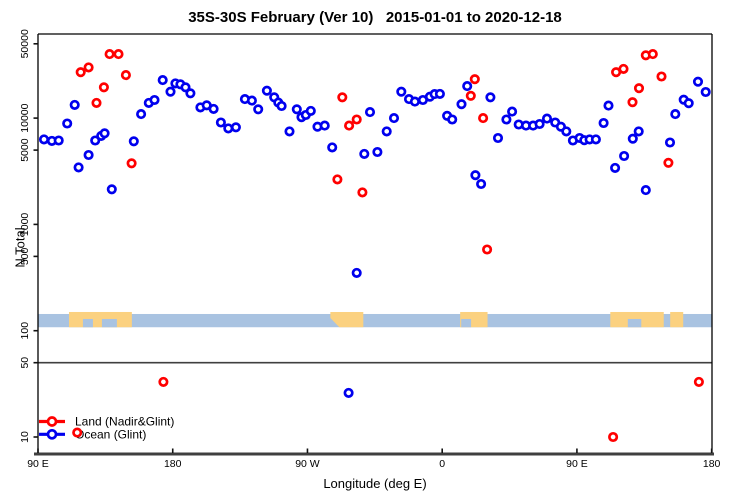  I want to click on y-axis-title: N Total, so click(20, 247).